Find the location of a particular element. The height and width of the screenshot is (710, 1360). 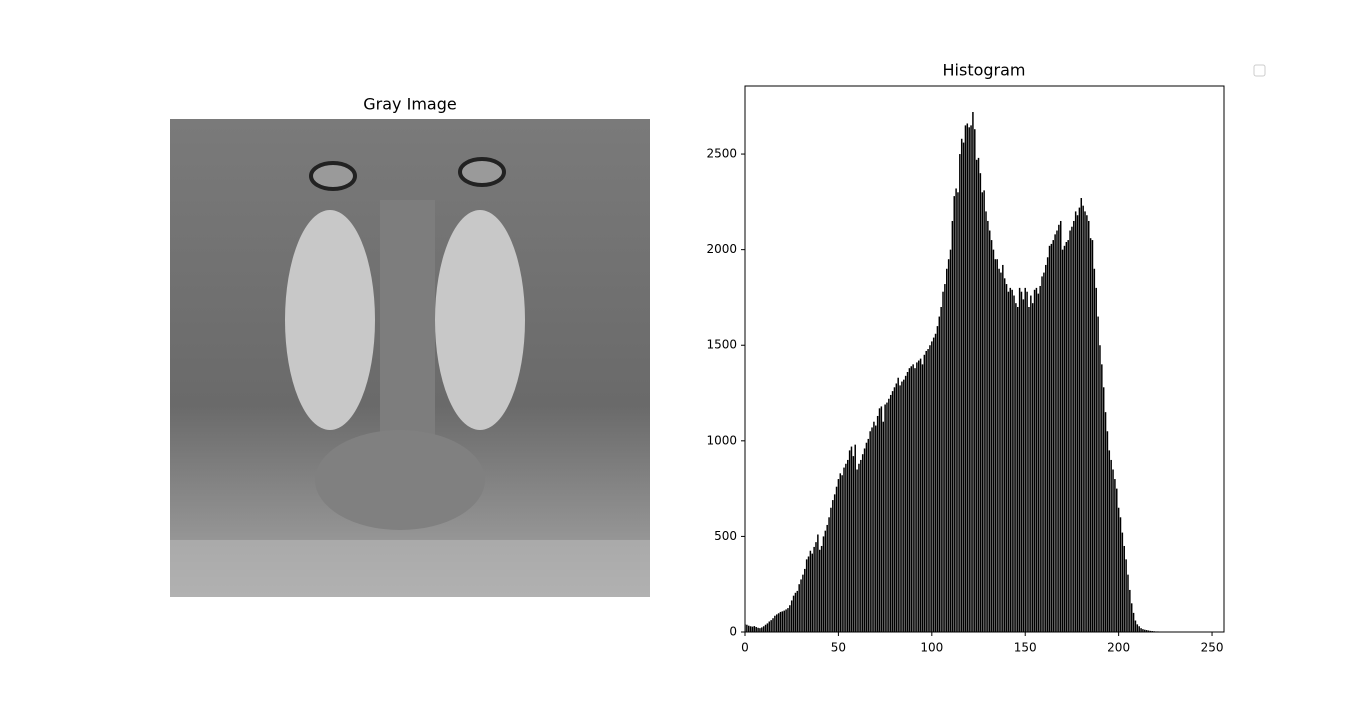

y-tick-label: 1500 is located at coordinates (721, 345).